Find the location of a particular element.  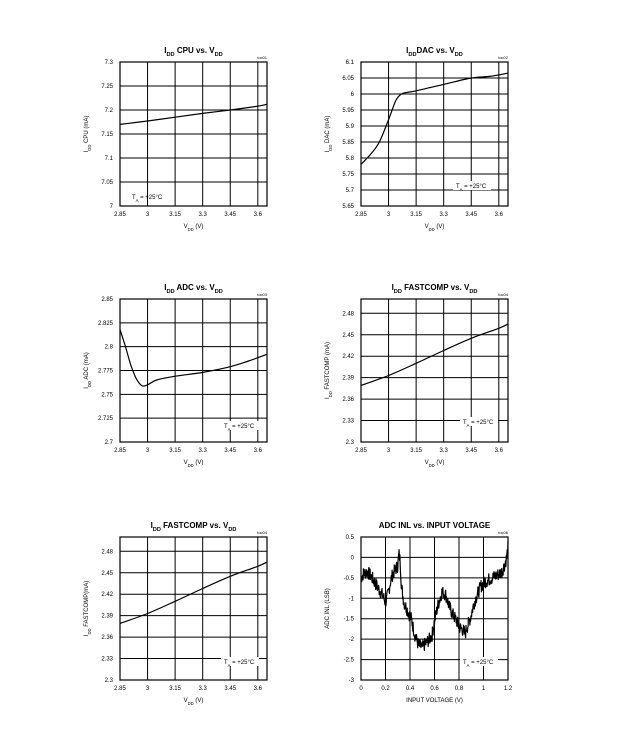

chart-title: IDD ADC vs. VDD is located at coordinates (193, 289).